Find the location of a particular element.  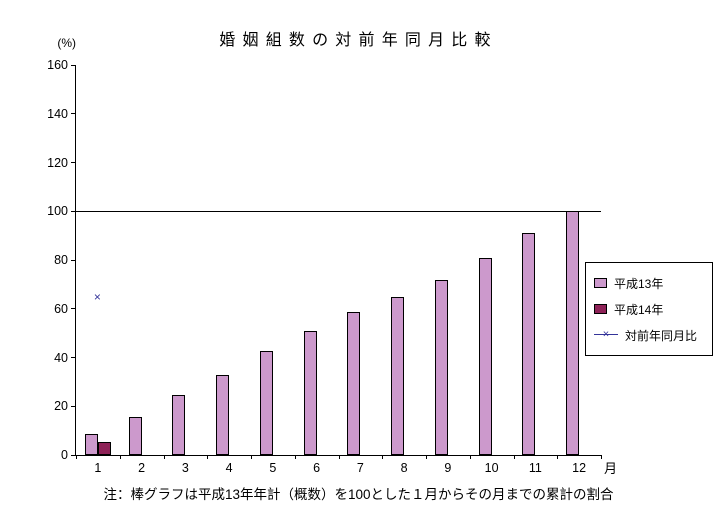

x-axis-category-label: 7 is located at coordinates (360, 468).